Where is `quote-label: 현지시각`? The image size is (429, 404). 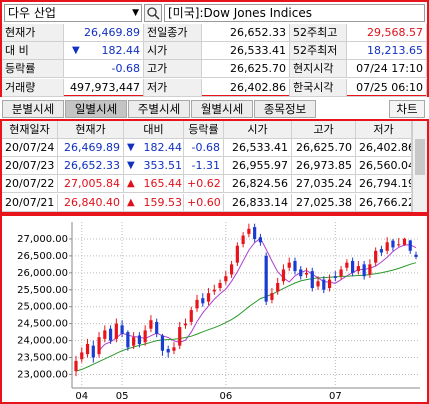
quote-label: 현지시각 is located at coordinates (318, 69).